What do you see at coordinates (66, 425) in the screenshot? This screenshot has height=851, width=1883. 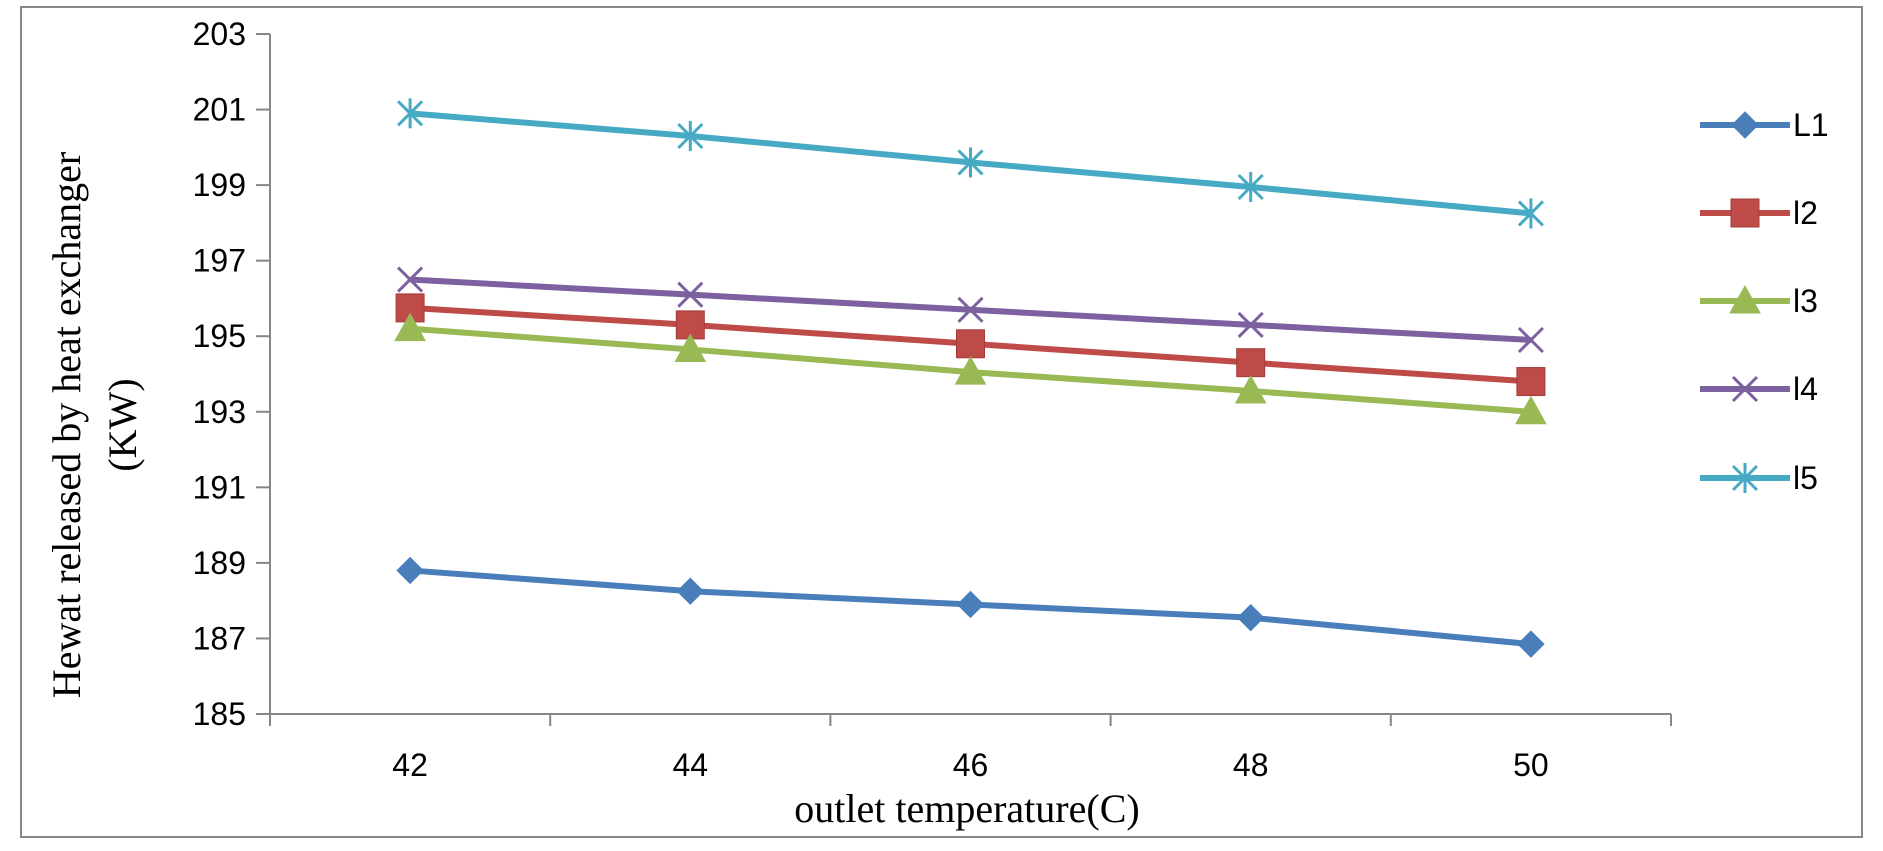 I see `y-axis-title-line1: Hewat released by heat exchanger` at bounding box center [66, 425].